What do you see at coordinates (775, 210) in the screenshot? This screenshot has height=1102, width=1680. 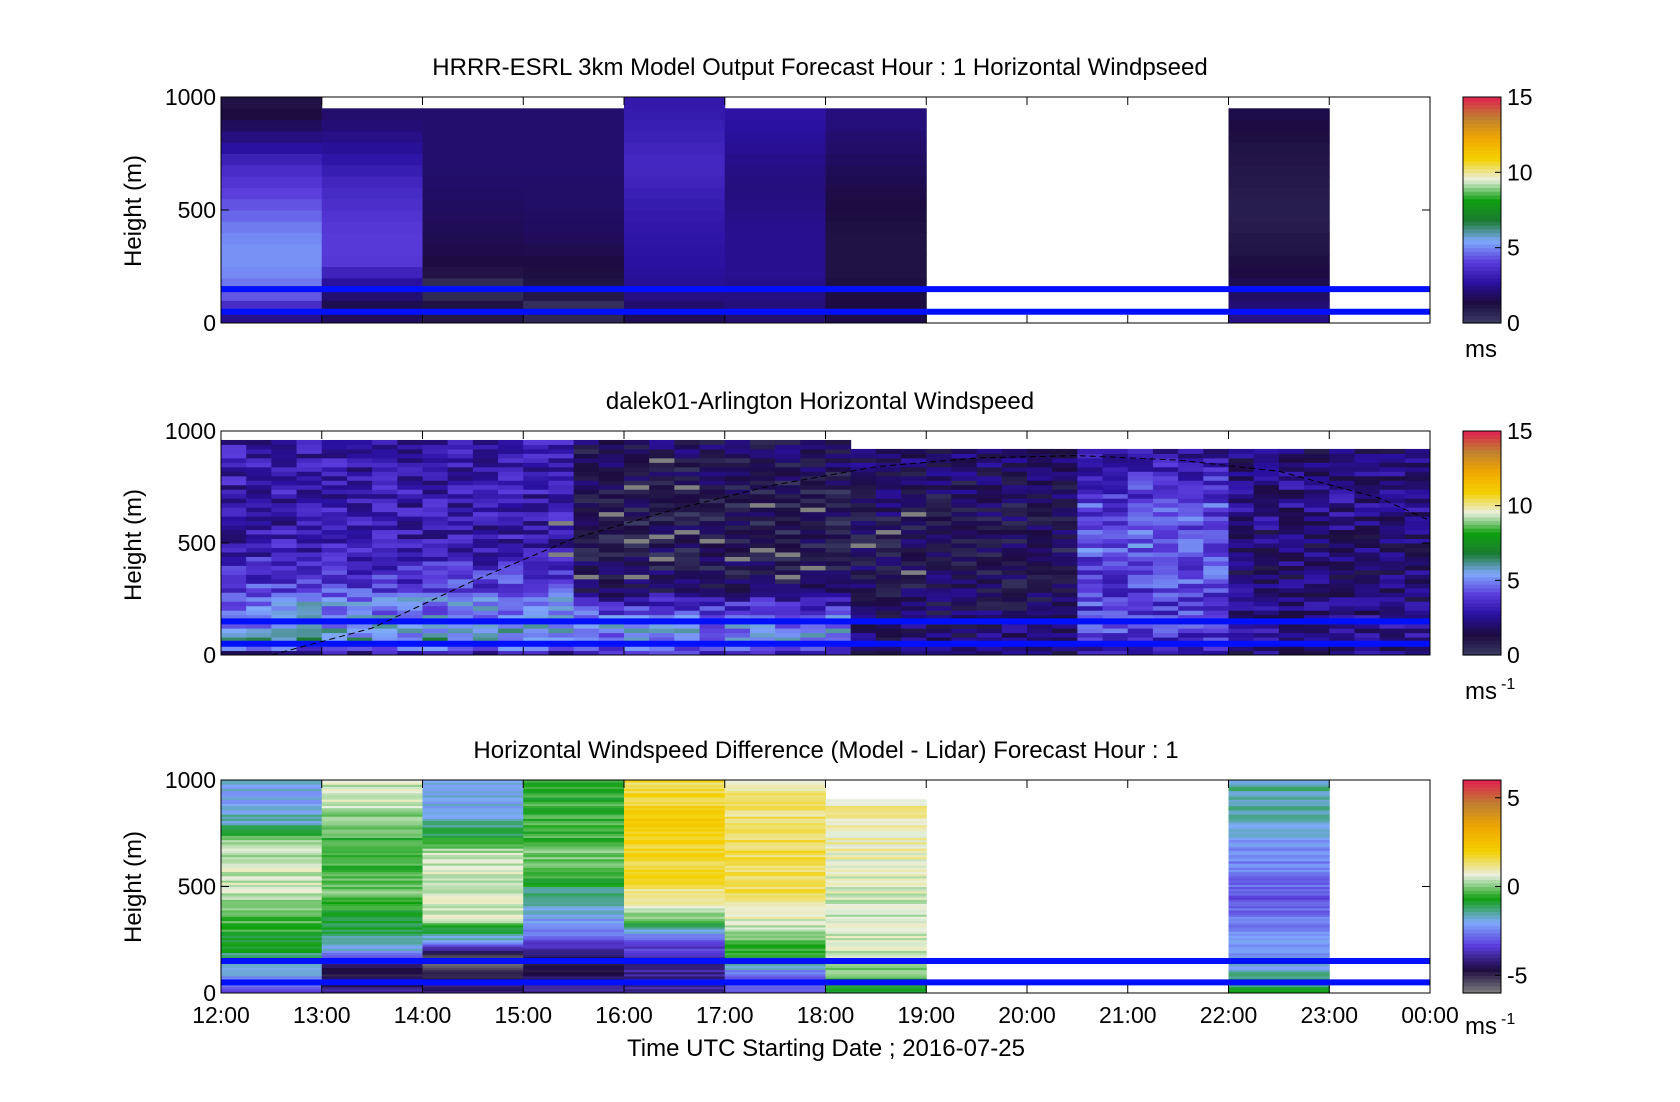 I see `panel-model-heatmap` at bounding box center [775, 210].